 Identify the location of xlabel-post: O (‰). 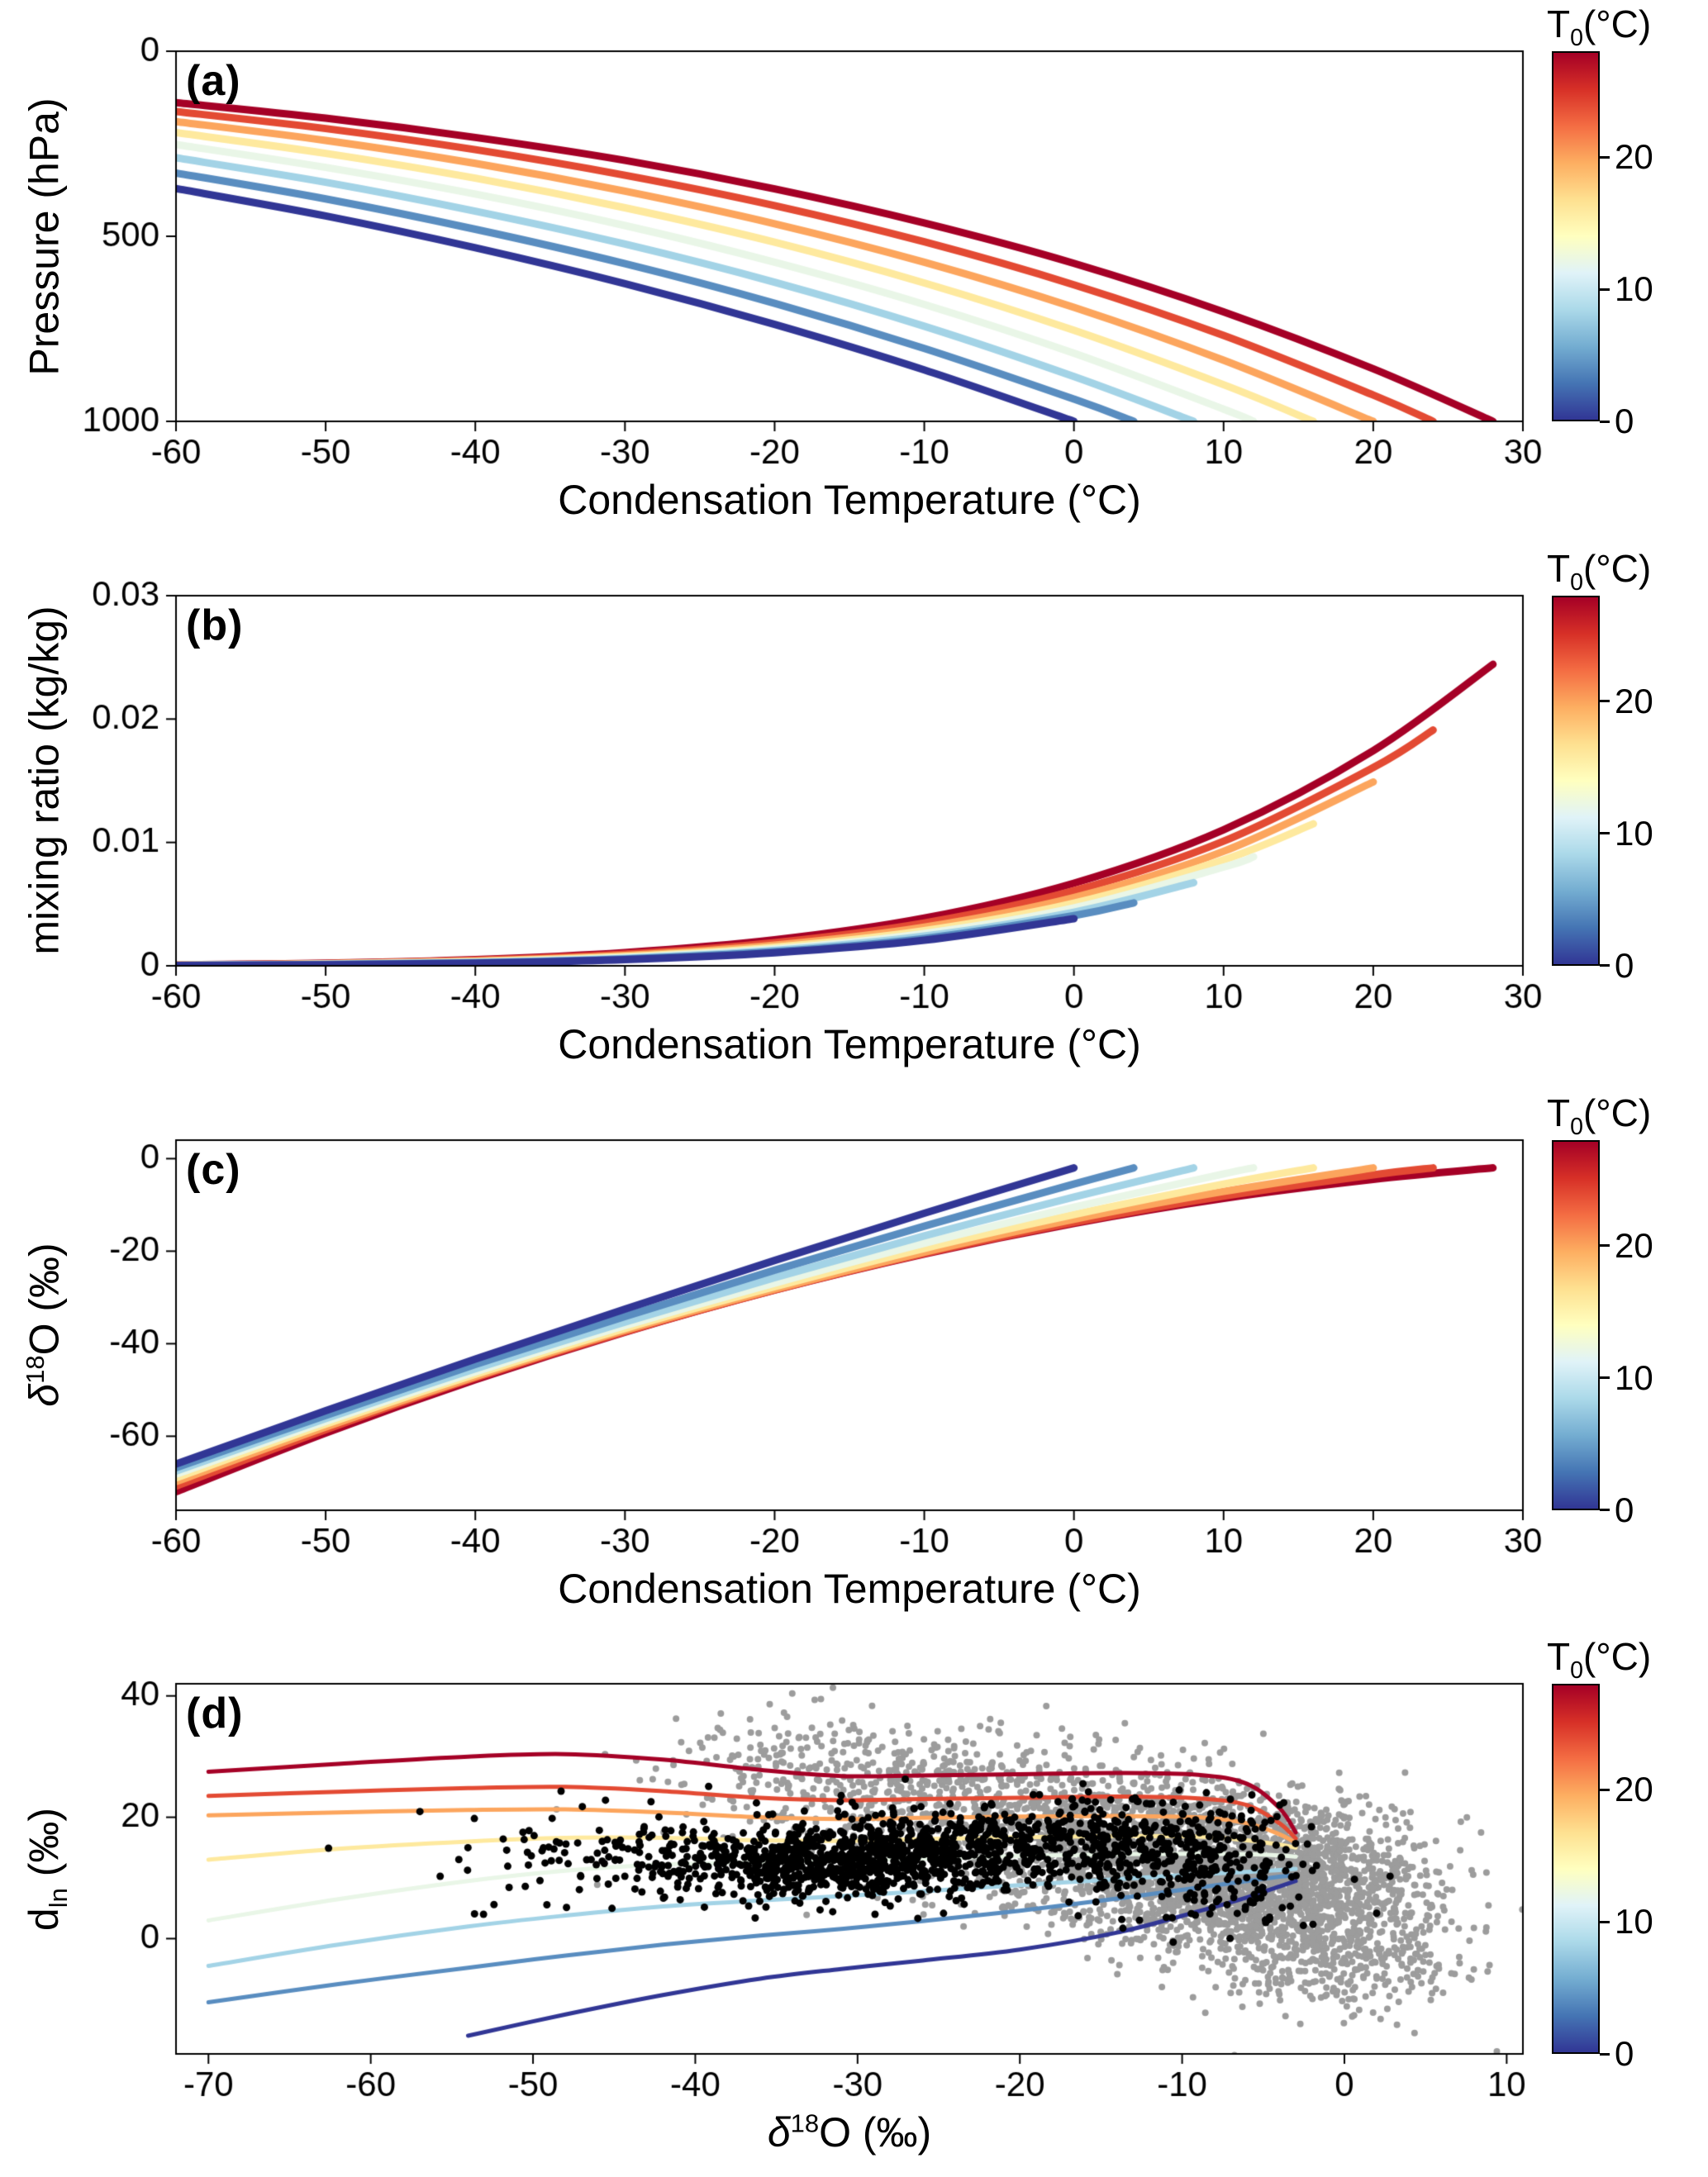
(875, 2132).